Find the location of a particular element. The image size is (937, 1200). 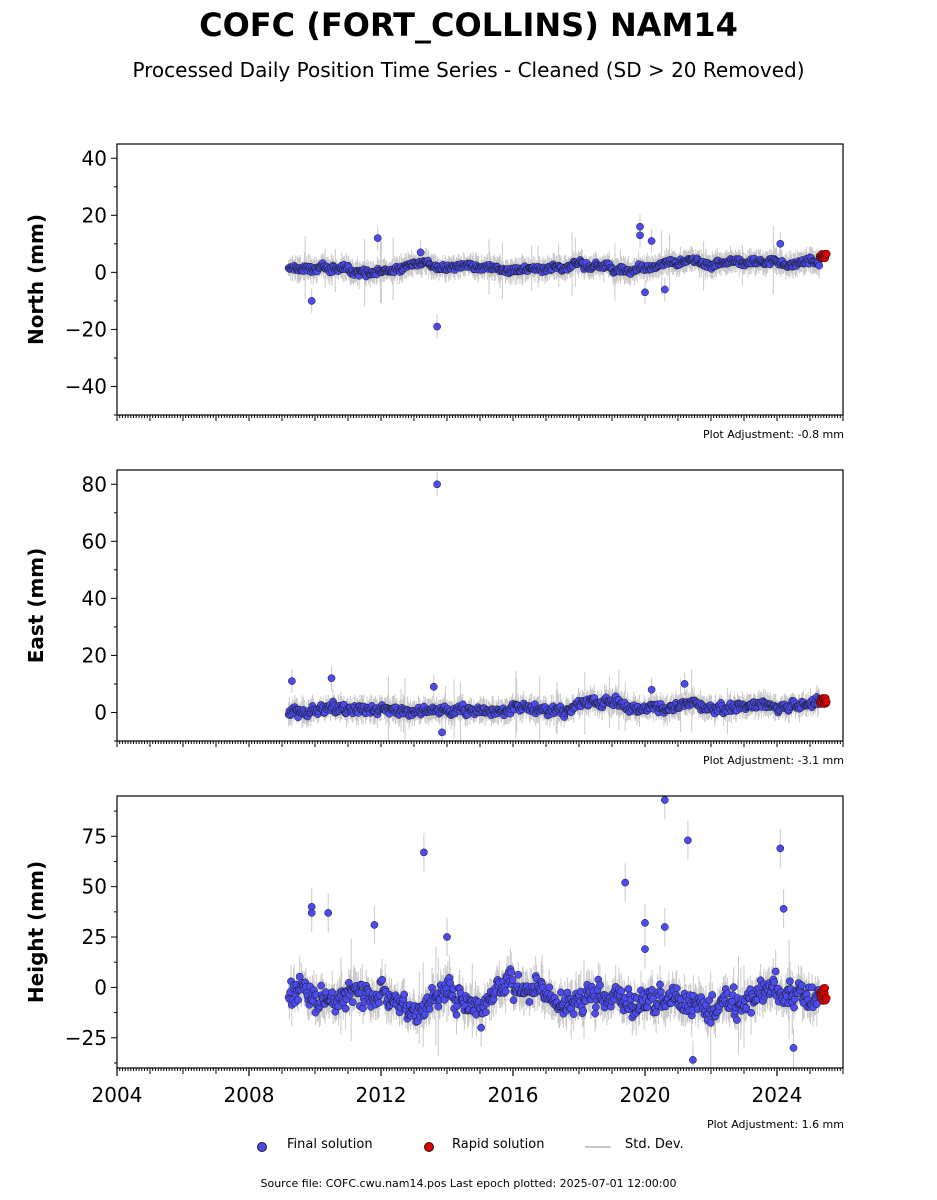

chart-title: COFC (FORT_COLLINS) NAM14 is located at coordinates (468, 25).